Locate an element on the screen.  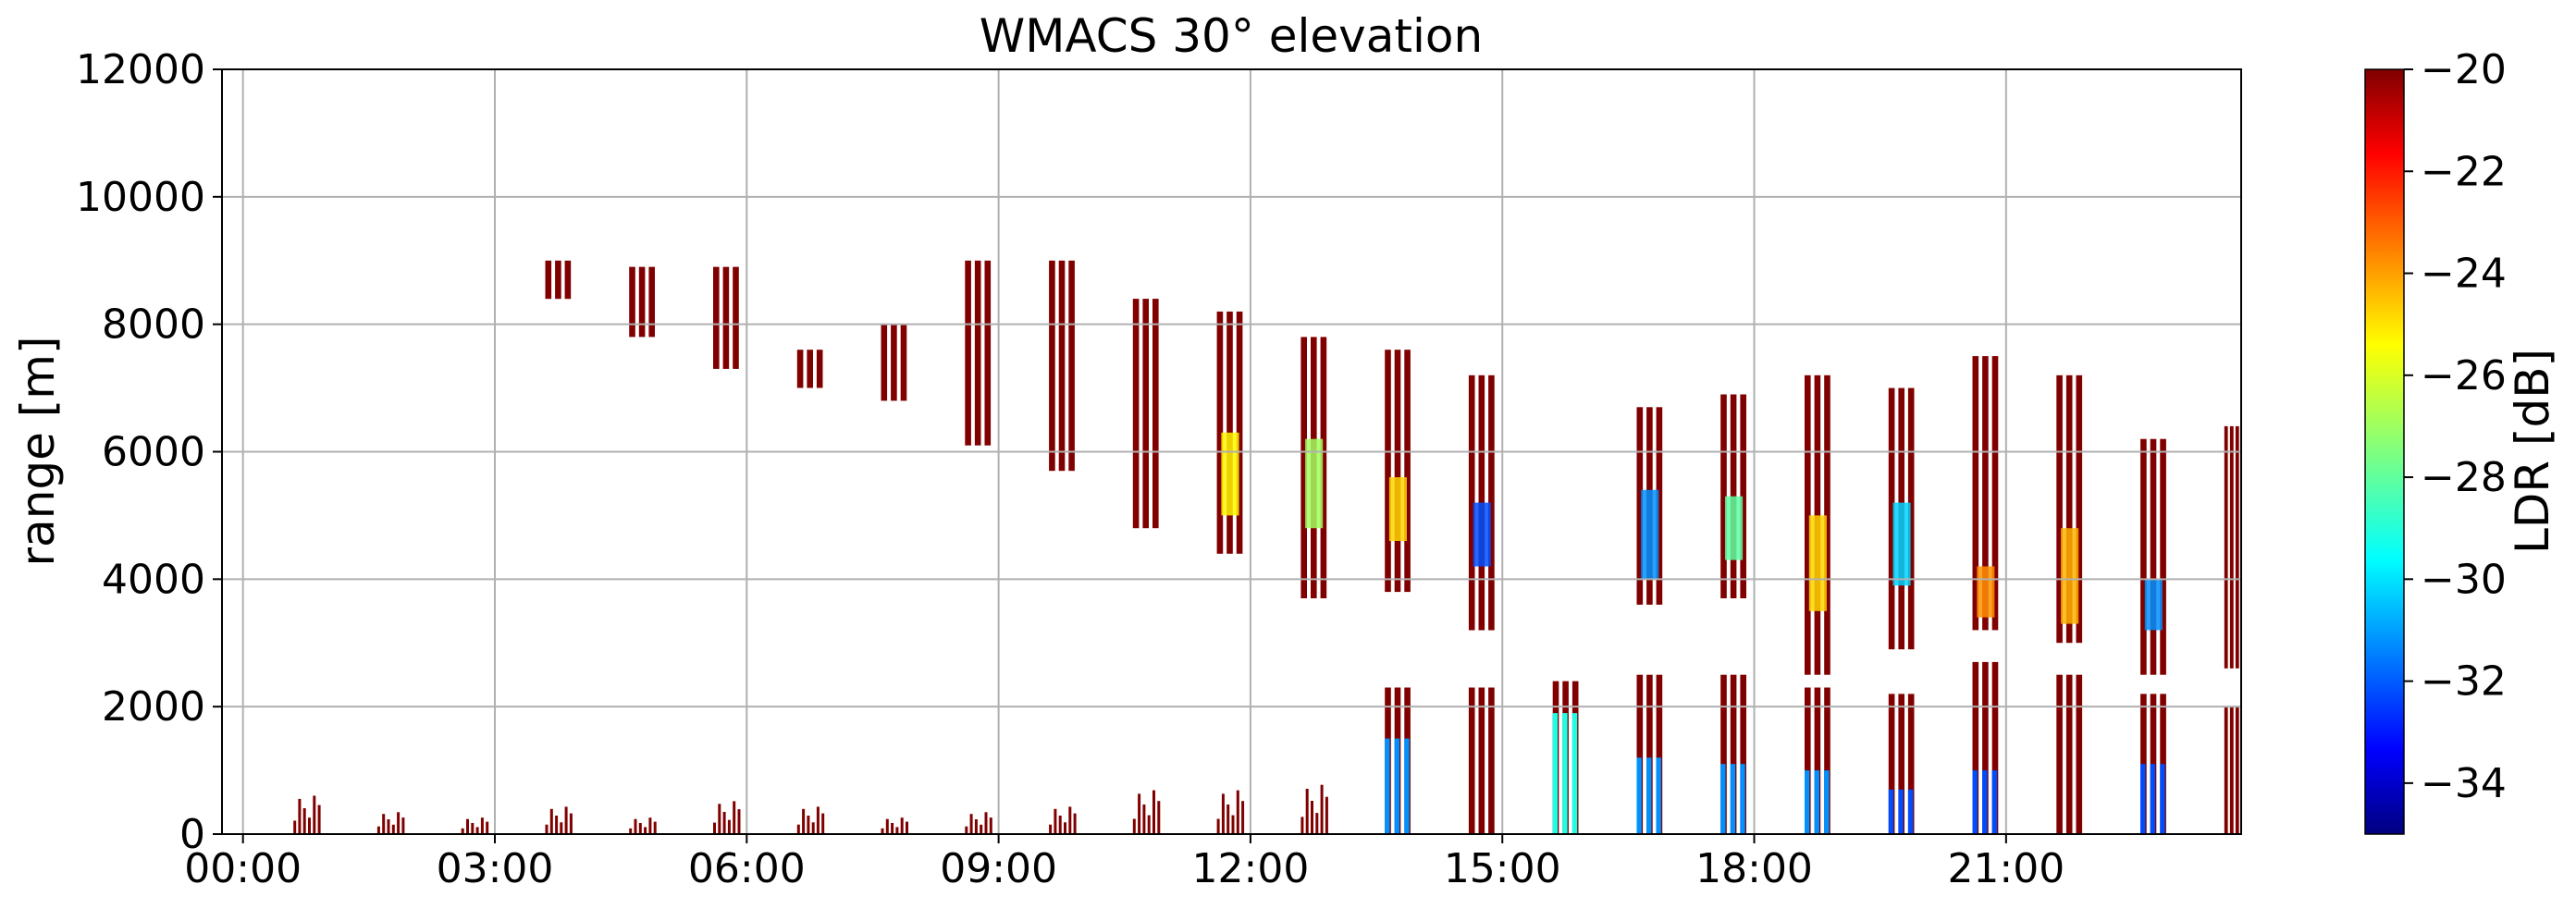
x-tick-label: 00:00 is located at coordinates (243, 869).